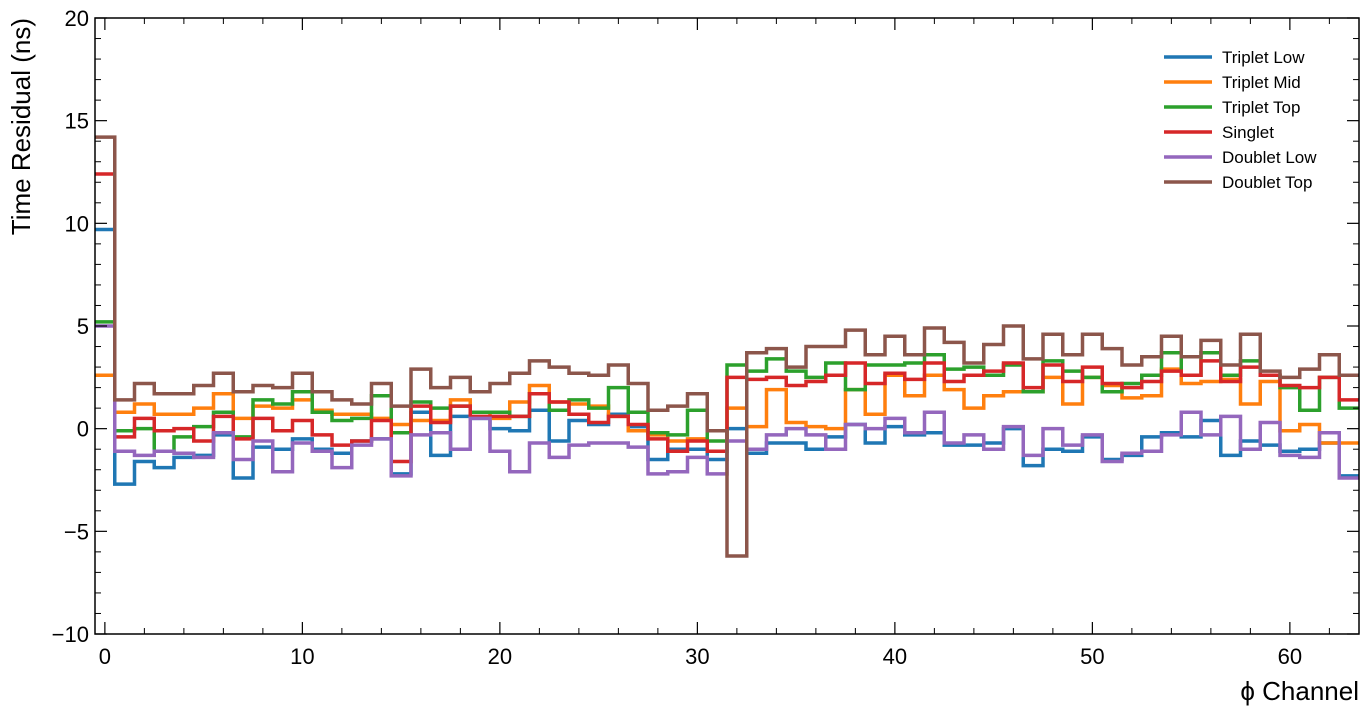  Describe the element at coordinates (77, 223) in the screenshot. I see `y-tick-label: 10` at that location.